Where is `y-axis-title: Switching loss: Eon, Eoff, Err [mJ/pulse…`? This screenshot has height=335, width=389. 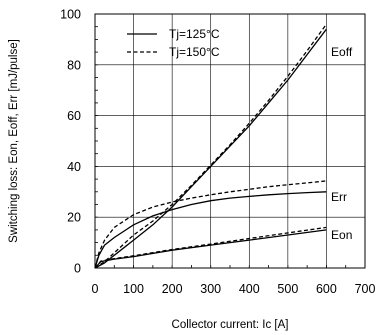
y-axis-title: Switching loss: Eon, Eoff, Err [mJ/pulse… is located at coordinates (14, 141).